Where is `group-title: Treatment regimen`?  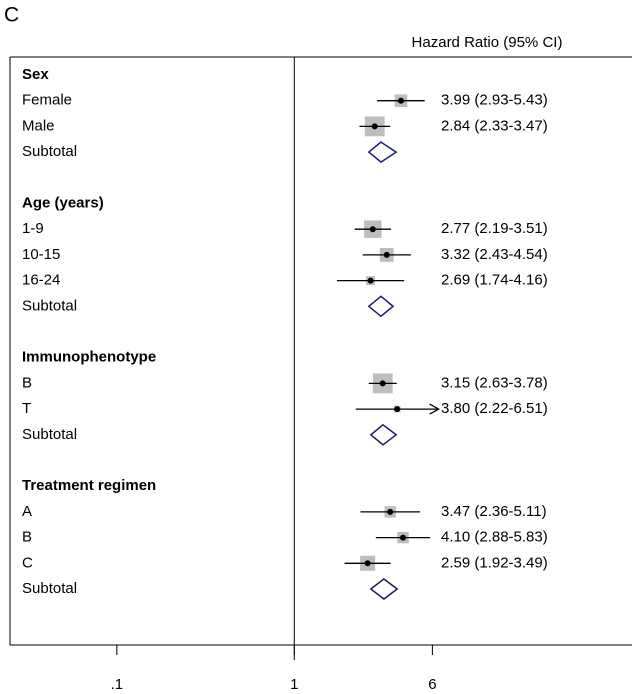 group-title: Treatment regimen is located at coordinates (89, 485).